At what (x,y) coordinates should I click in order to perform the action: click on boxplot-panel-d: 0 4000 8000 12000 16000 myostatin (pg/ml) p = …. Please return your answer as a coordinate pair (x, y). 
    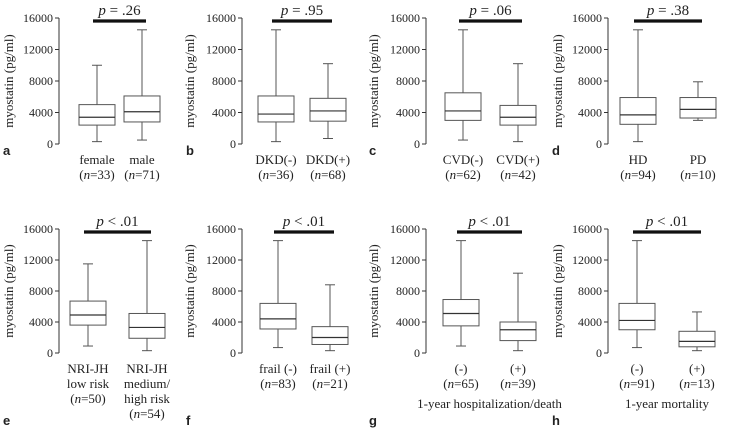
    Looking at the image, I should click on (633, 92).